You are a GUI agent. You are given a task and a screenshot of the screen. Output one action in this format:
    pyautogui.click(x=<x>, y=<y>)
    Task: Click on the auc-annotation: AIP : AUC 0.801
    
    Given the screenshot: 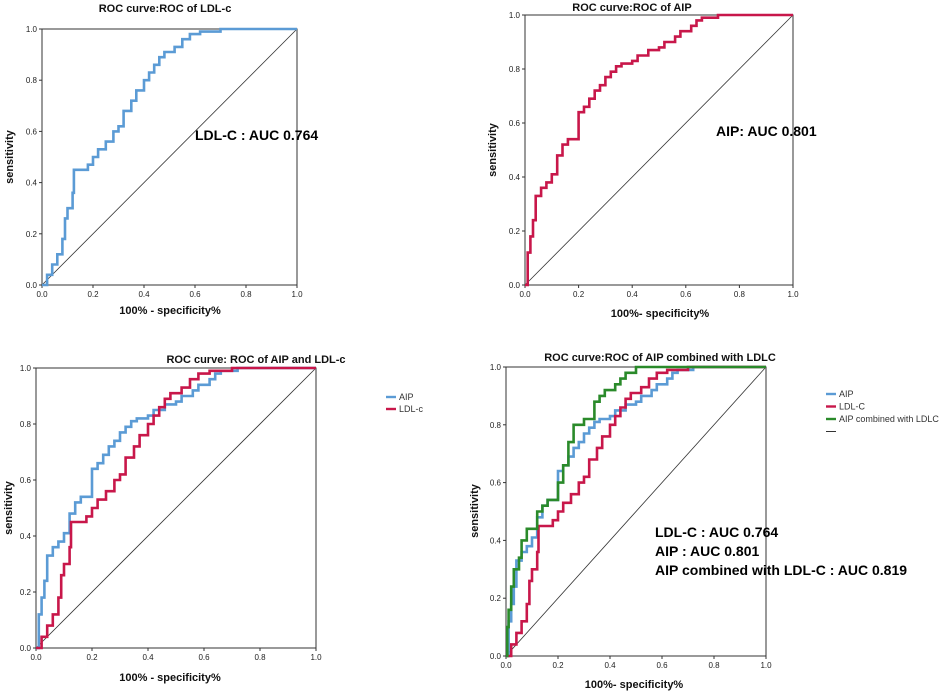 What is the action you would take?
    pyautogui.click(x=707, y=551)
    